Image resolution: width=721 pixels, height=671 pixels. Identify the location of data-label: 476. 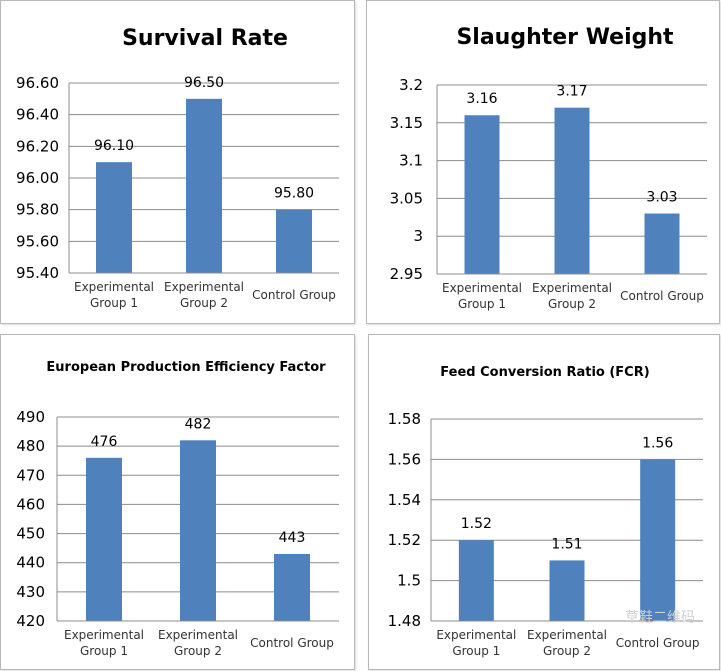
(104, 442).